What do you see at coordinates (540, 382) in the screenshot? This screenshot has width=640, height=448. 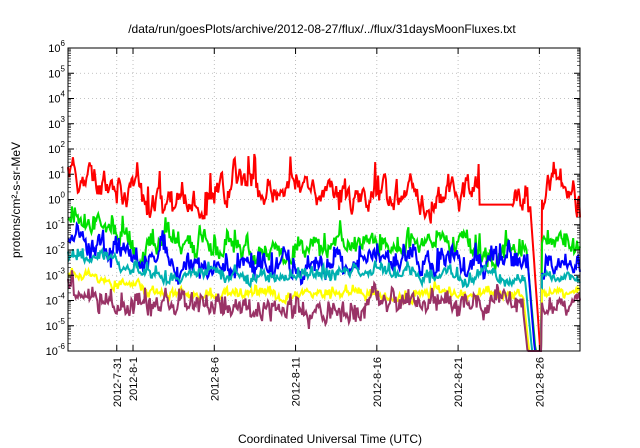 I see `x-tick-label: 2012-8-26` at bounding box center [540, 382].